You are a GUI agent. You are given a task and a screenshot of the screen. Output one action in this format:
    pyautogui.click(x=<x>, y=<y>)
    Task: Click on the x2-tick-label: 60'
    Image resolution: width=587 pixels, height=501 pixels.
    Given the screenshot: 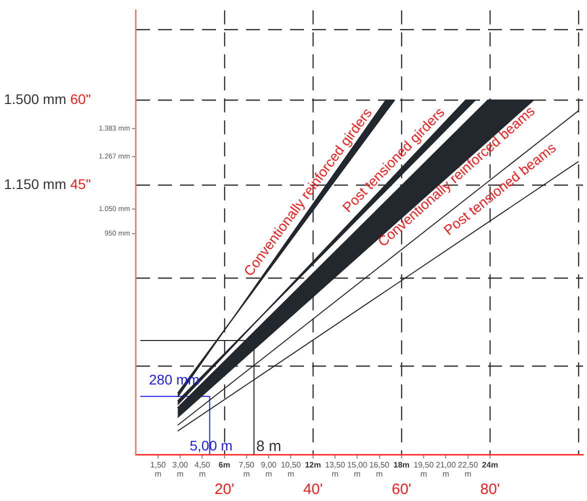 What is the action you would take?
    pyautogui.click(x=402, y=489)
    